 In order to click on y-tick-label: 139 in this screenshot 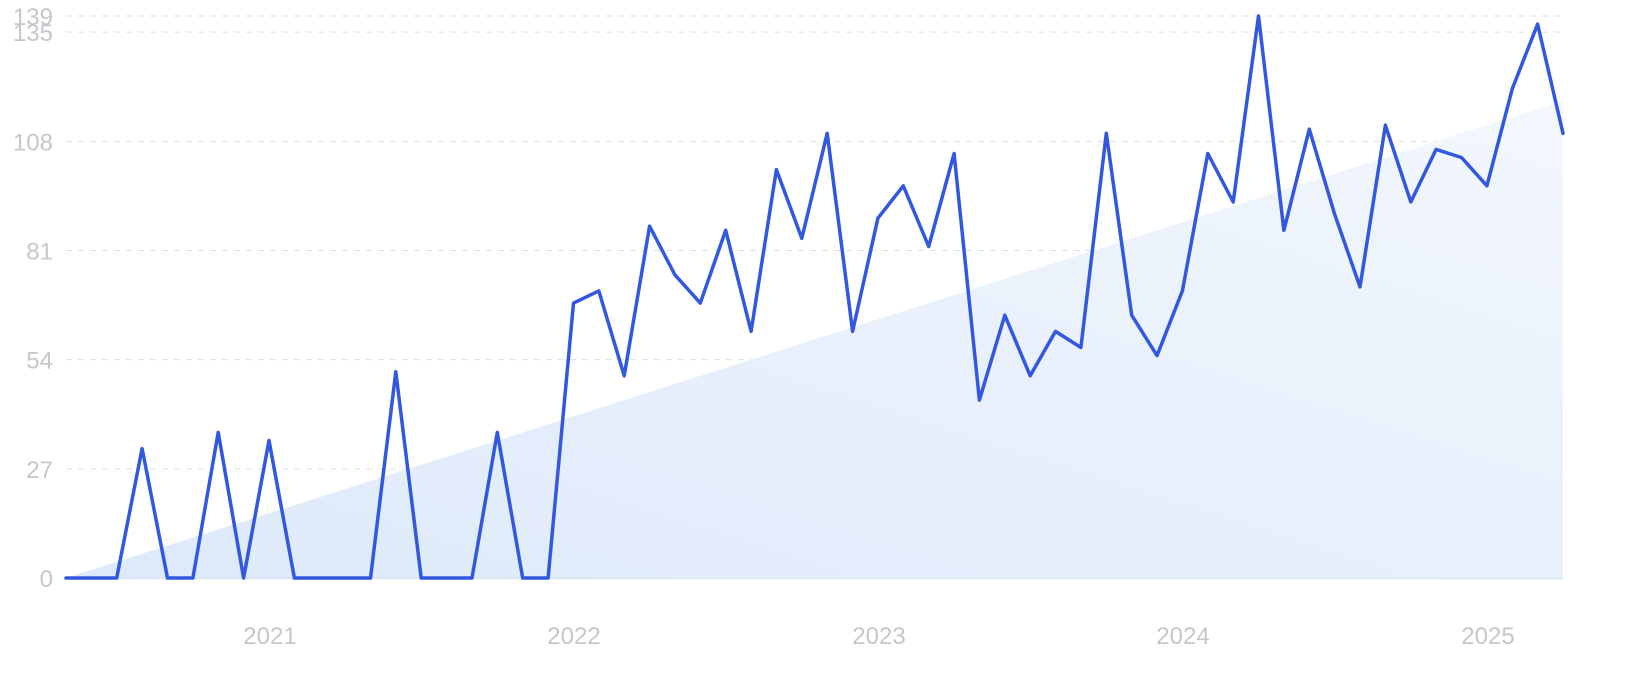, I will do `click(33, 17)`.